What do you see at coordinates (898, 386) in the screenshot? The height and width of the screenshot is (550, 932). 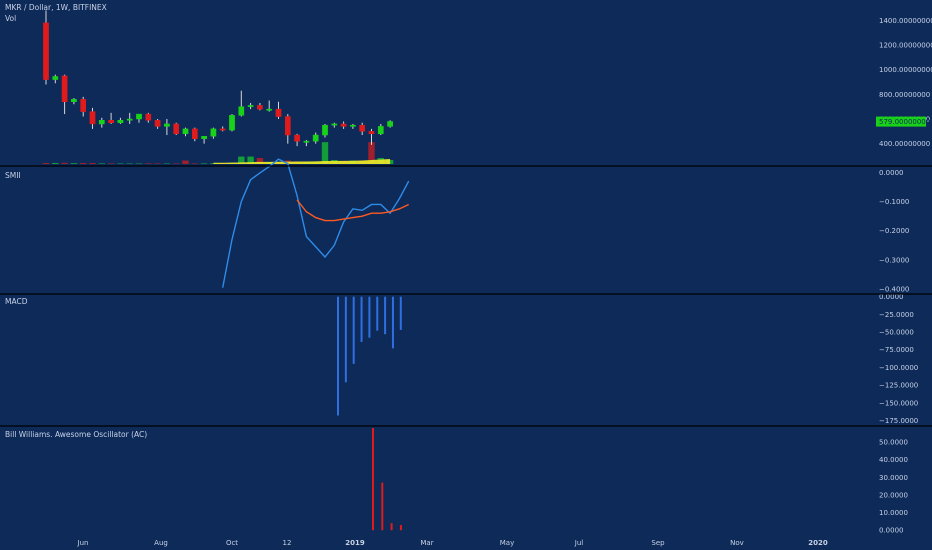 I see `macd-y-tick: −125.0000` at bounding box center [898, 386].